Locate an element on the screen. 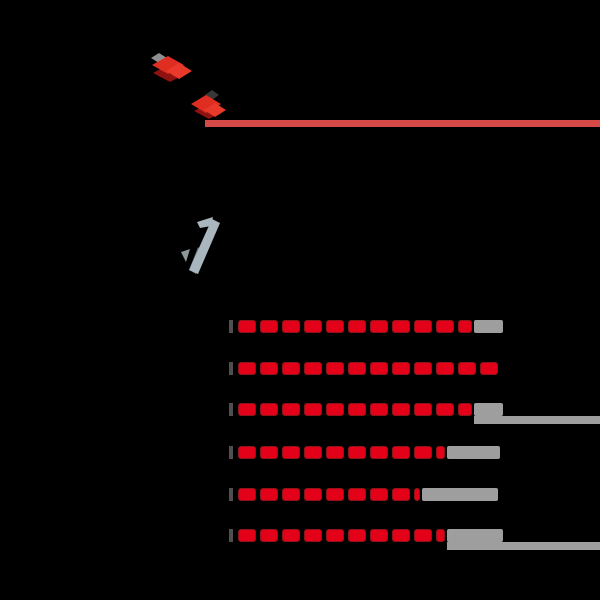 The height and width of the screenshot is (600, 600). slash-top-flag is located at coordinates (205, 222).